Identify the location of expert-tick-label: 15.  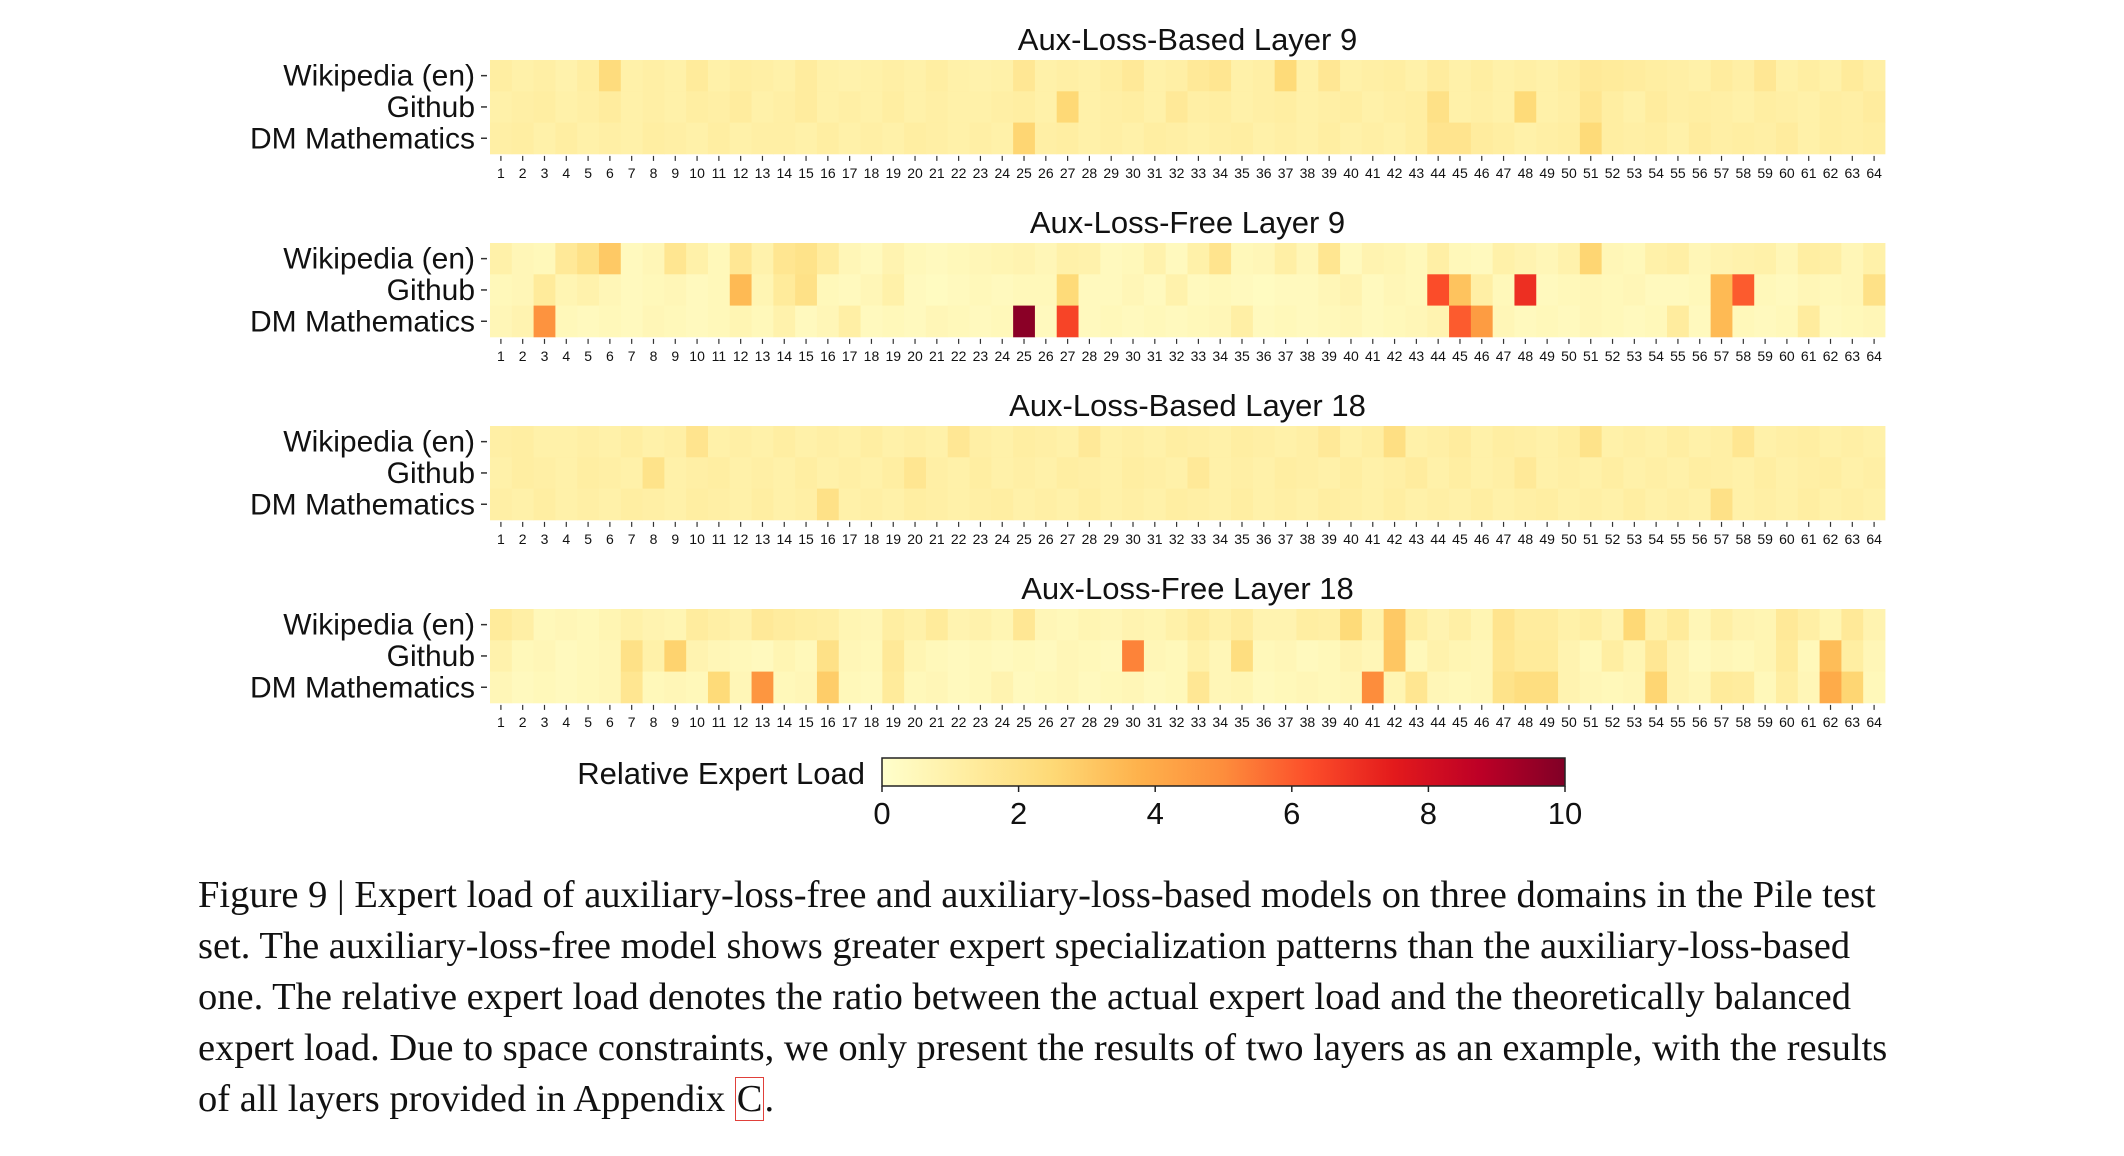
(806, 539).